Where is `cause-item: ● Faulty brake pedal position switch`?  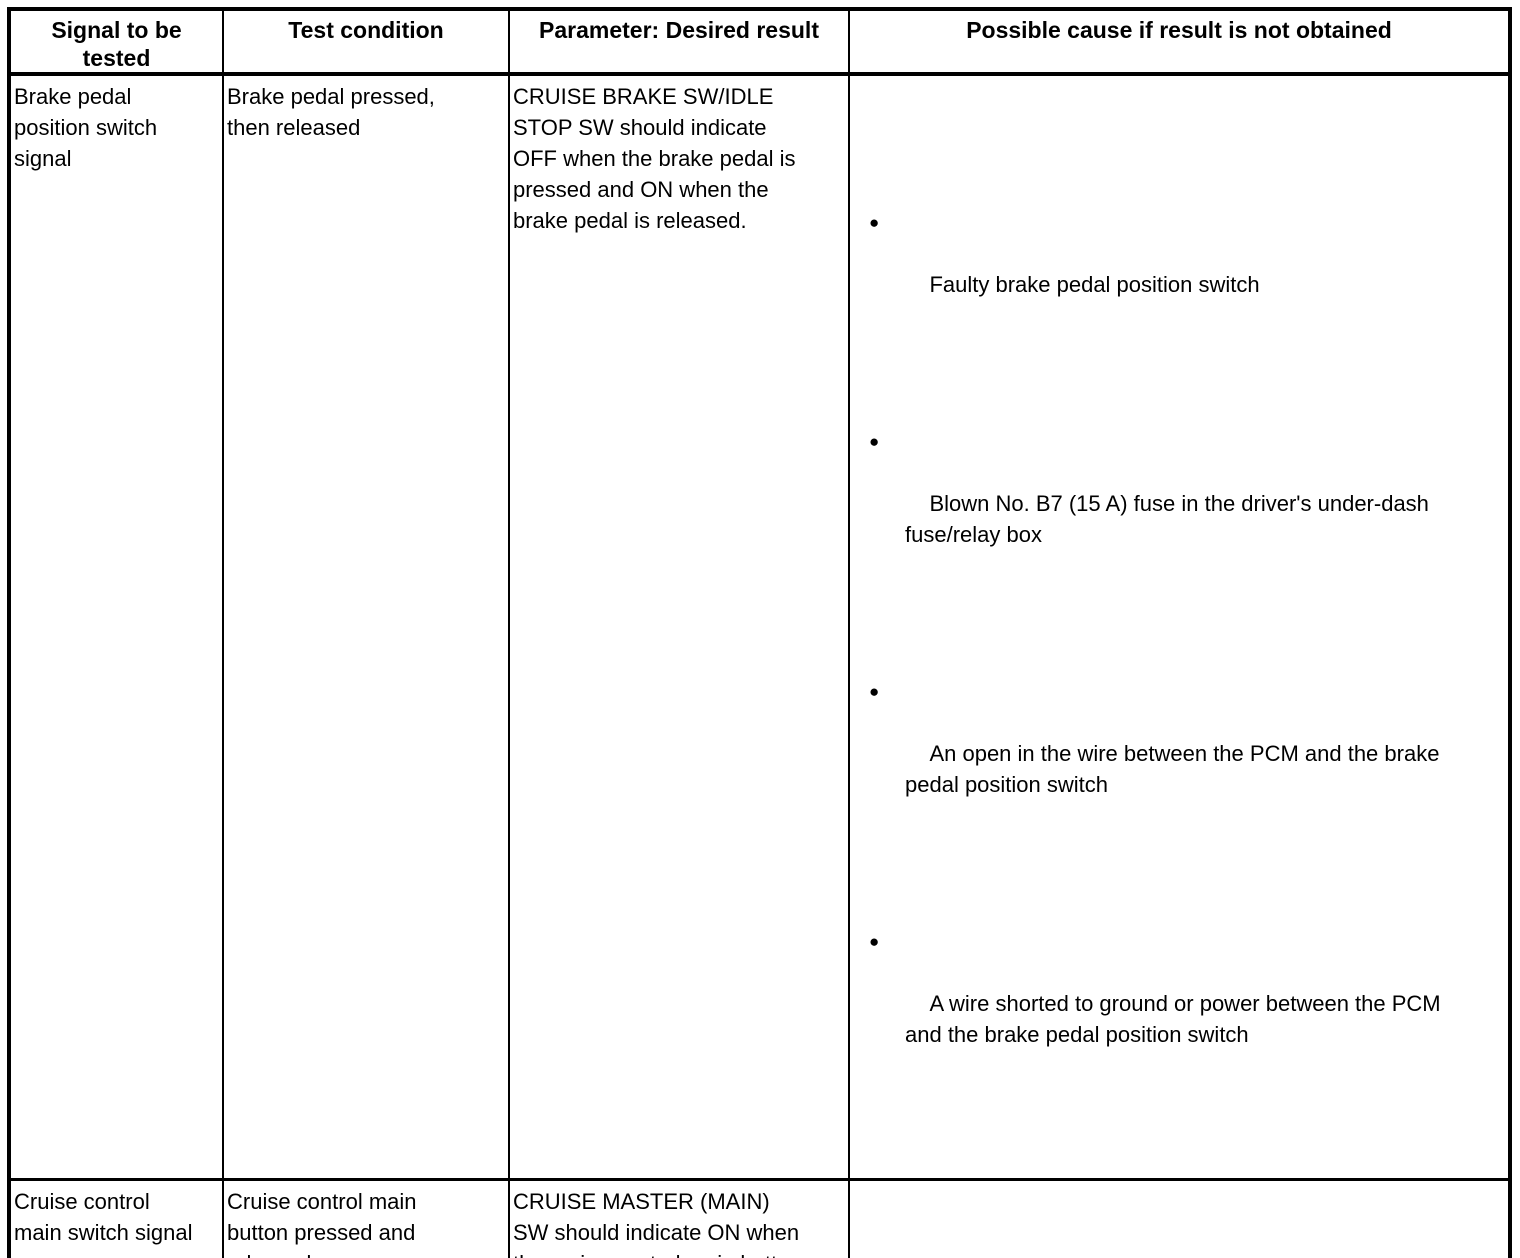
cause-item: ● Faulty brake pedal position switch is located at coordinates (1177, 269).